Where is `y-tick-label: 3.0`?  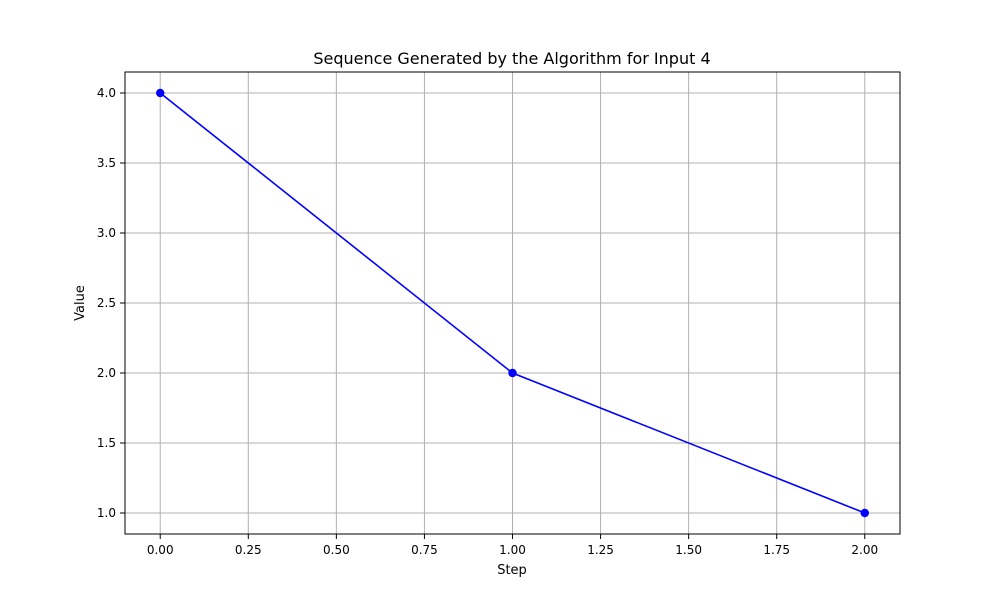
y-tick-label: 3.0 is located at coordinates (106, 233).